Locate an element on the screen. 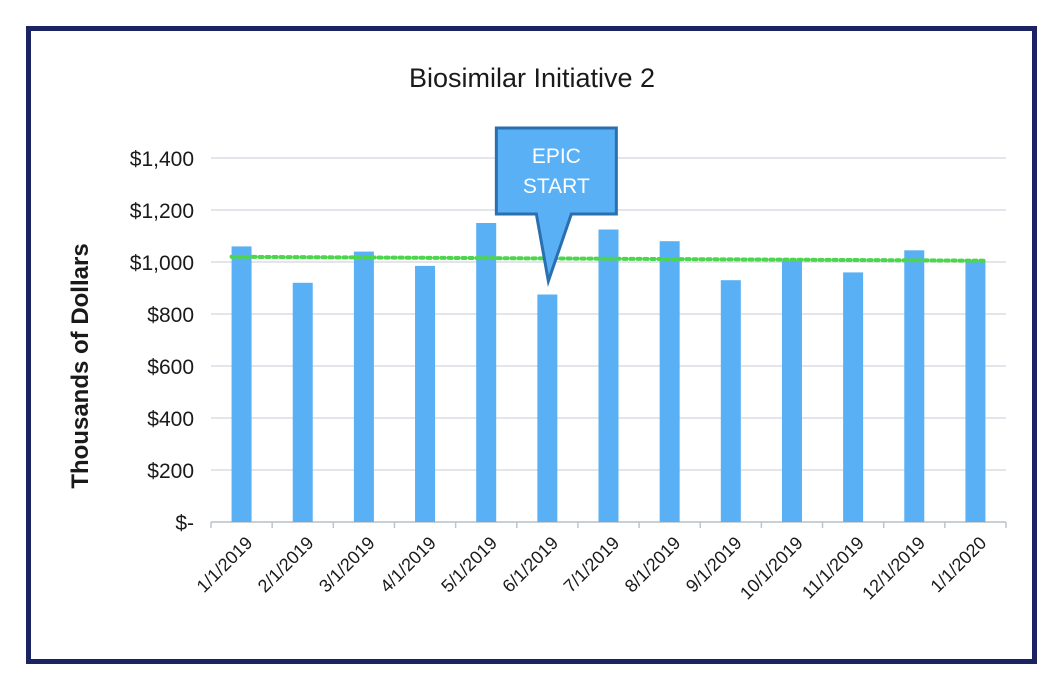 Image resolution: width=1062 pixels, height=692 pixels. y-tick-label: $600 is located at coordinates (170, 367).